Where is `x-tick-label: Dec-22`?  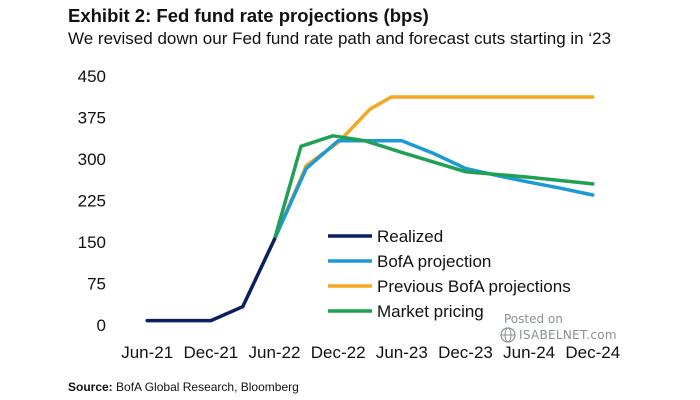
x-tick-label: Dec-22 is located at coordinates (338, 352).